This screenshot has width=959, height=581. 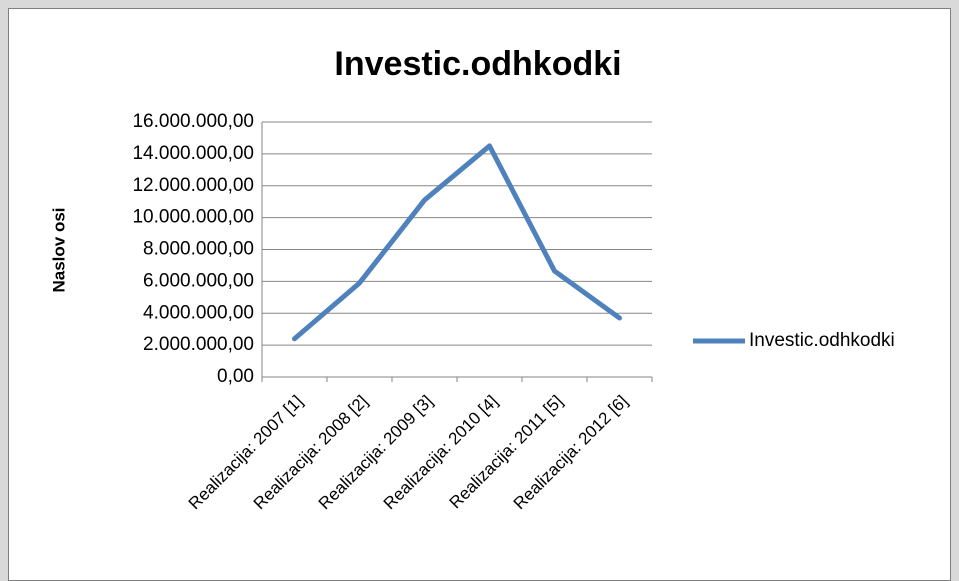 I want to click on chart-title: Investic.odhkodki, so click(x=477, y=64).